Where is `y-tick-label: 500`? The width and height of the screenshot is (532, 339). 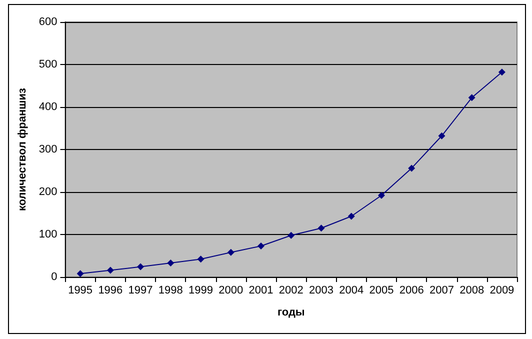
y-tick-label: 500 is located at coordinates (48, 64).